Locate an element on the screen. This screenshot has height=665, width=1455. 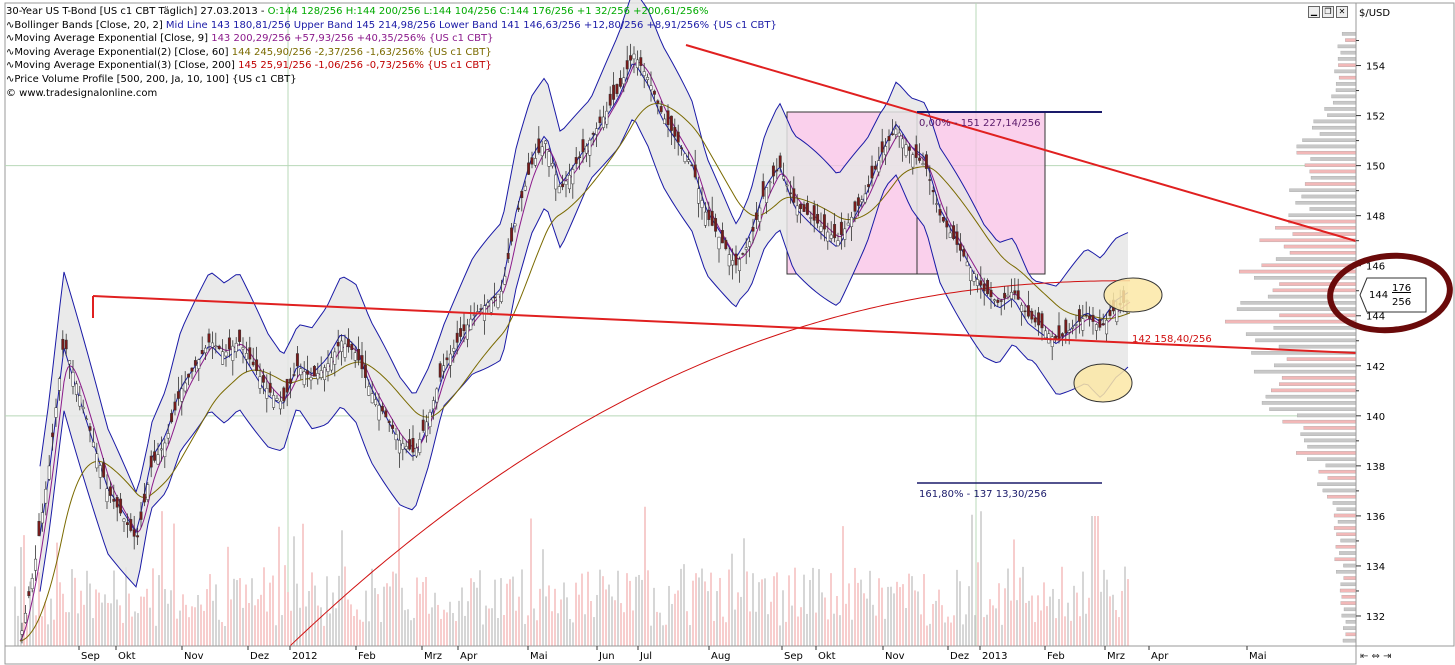
y-tick-label: 146 is located at coordinates (1375, 267).